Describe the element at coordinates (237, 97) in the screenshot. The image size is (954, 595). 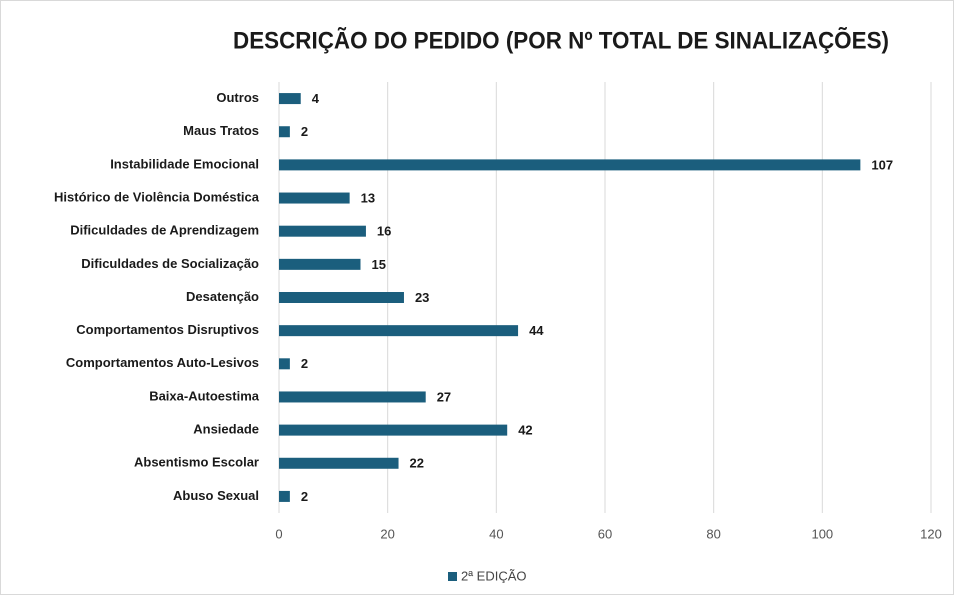
I see `y-tick-label: Outros` at that location.